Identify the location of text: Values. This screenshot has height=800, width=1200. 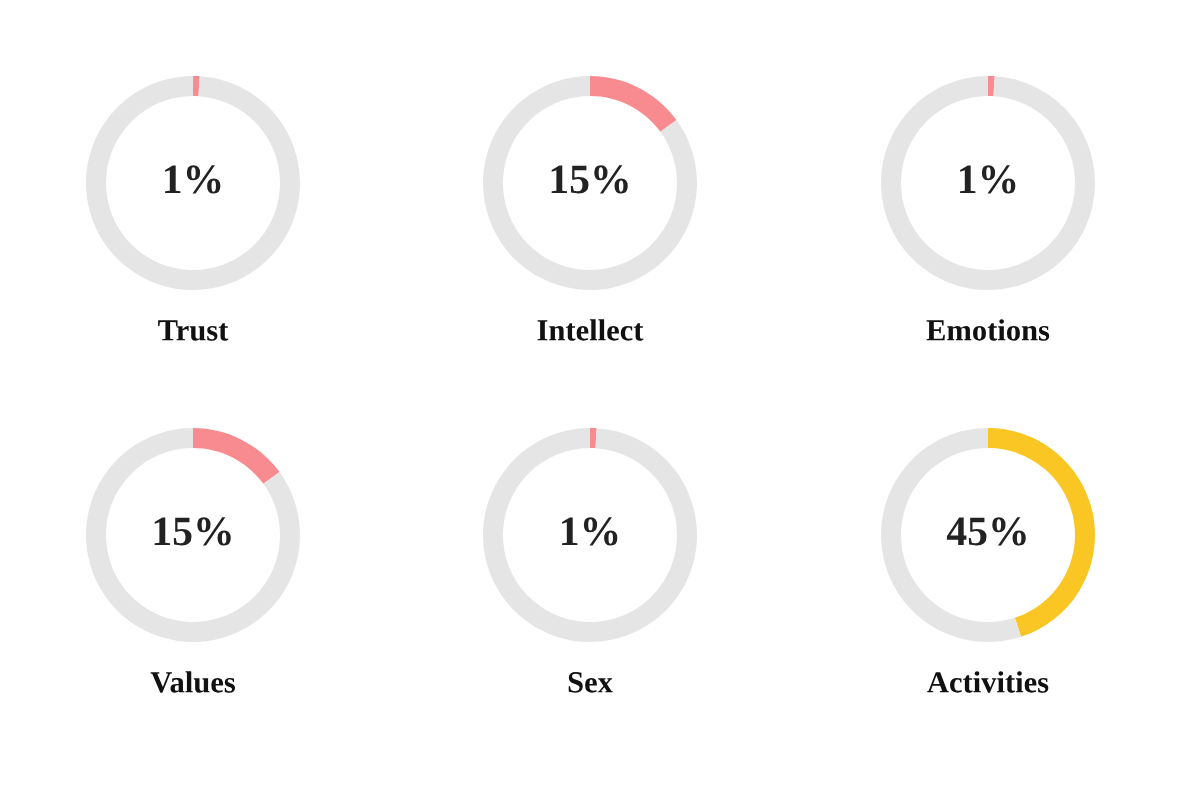
(192, 682).